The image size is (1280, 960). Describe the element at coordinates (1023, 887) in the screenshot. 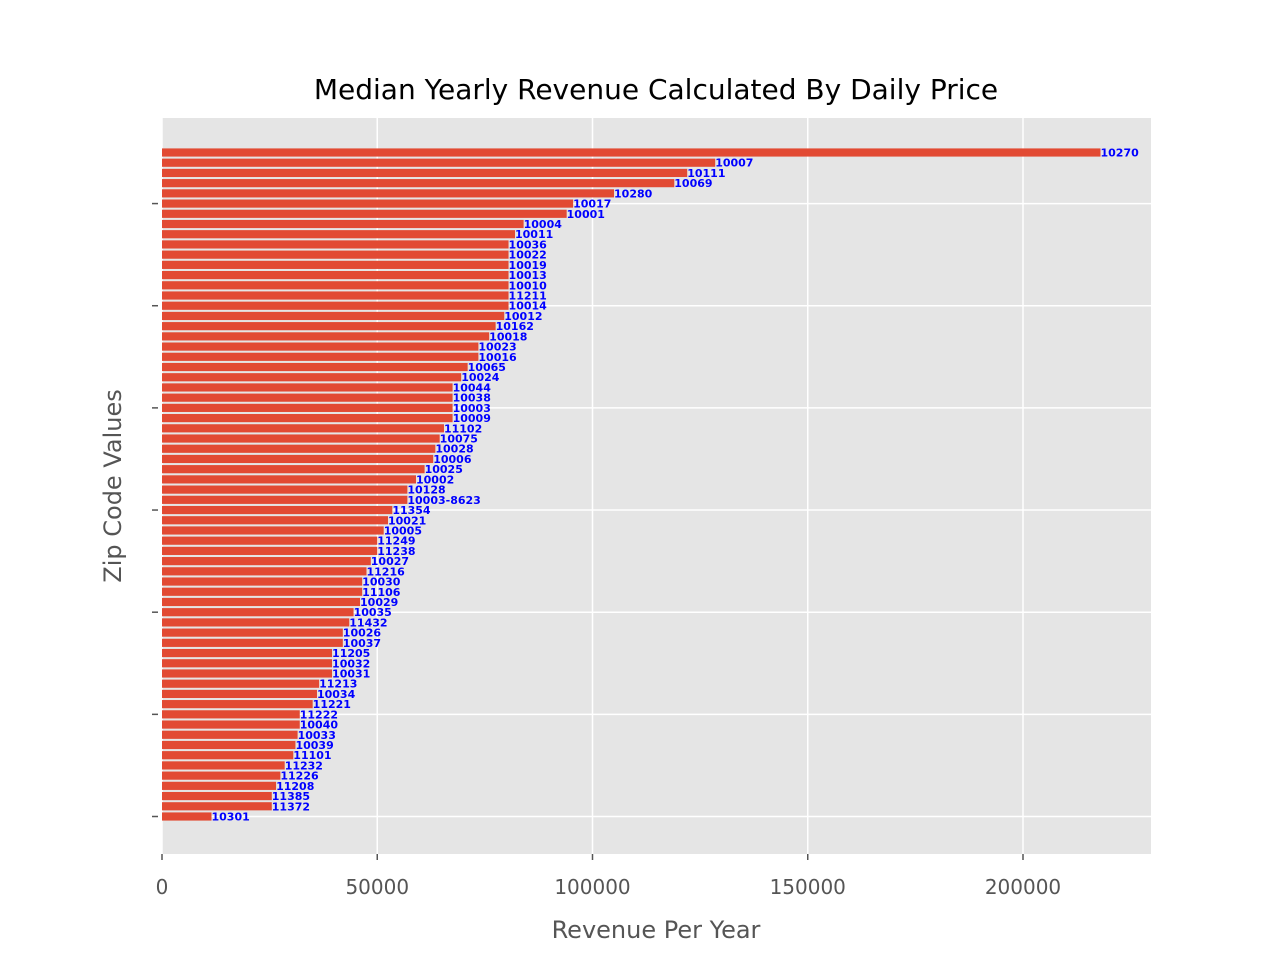

I see `x-tick-label: 200000` at that location.